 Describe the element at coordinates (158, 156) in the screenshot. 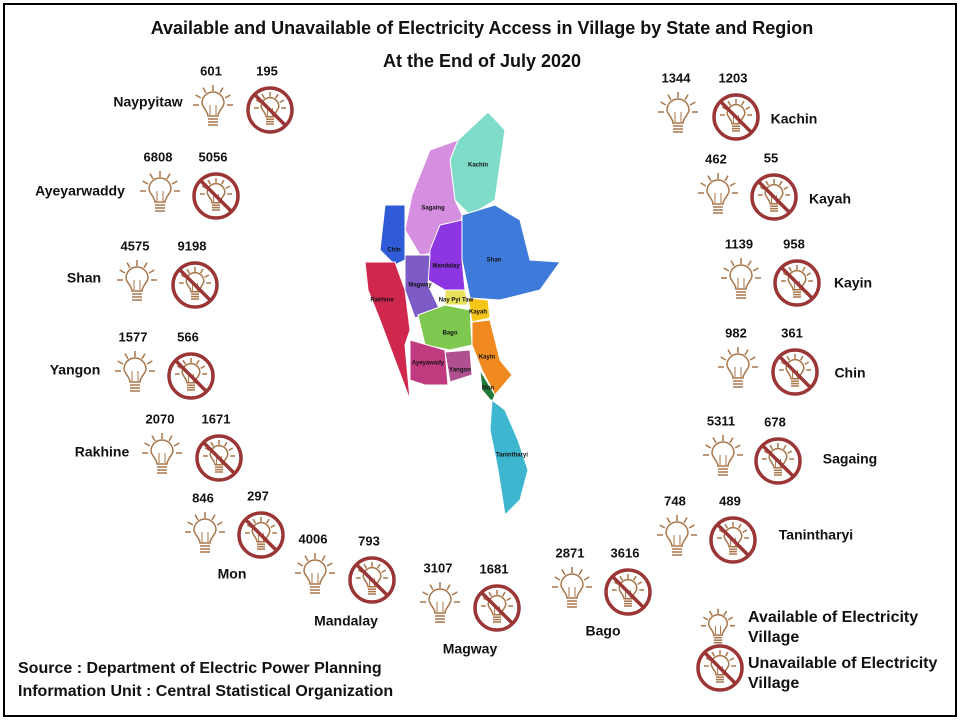

I see `available-count: 6808` at that location.